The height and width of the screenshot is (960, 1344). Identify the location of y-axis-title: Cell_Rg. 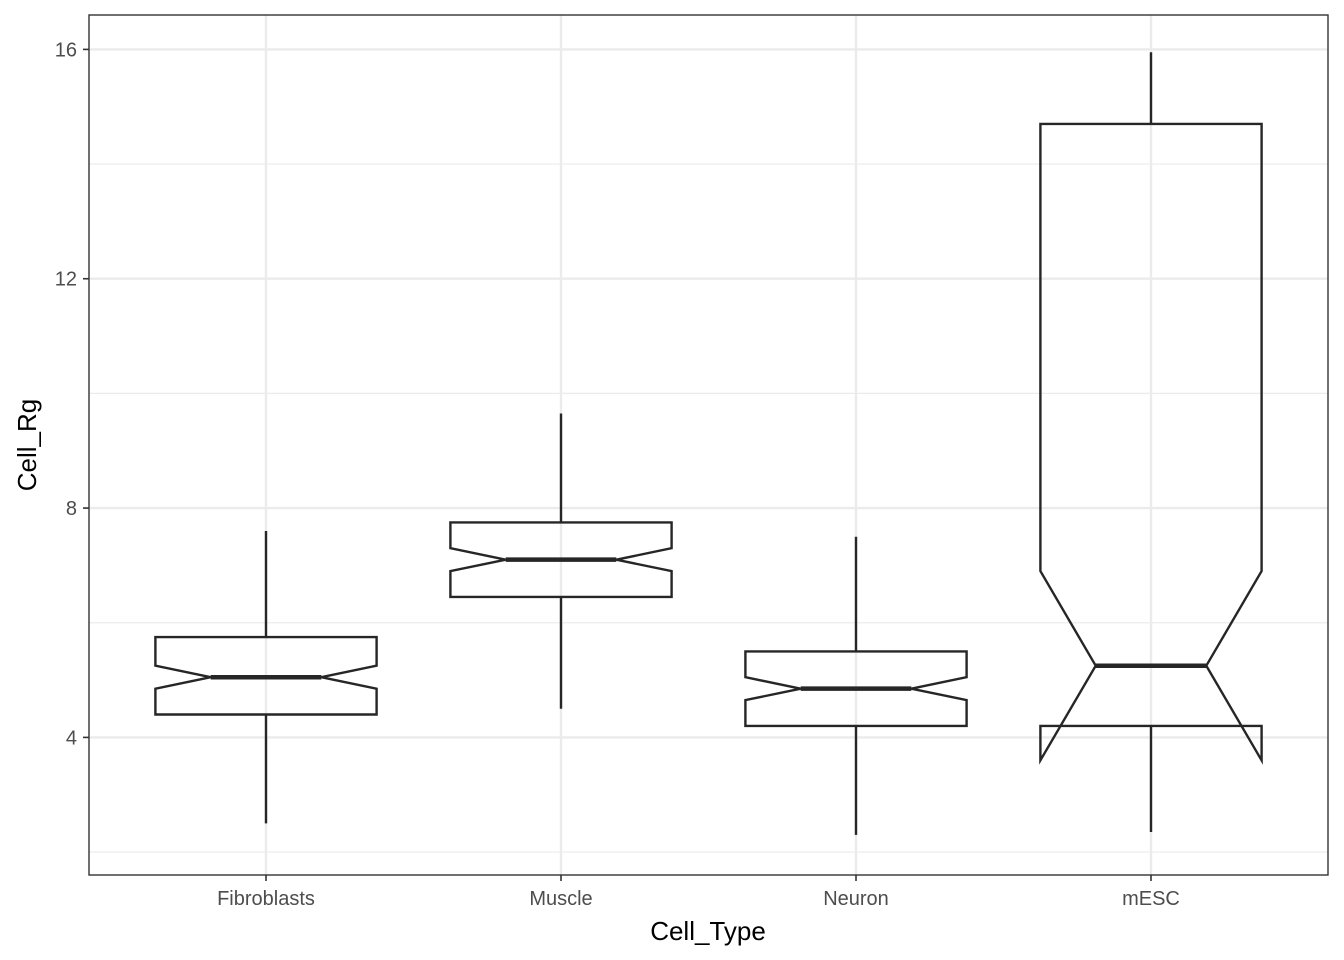
(27, 445).